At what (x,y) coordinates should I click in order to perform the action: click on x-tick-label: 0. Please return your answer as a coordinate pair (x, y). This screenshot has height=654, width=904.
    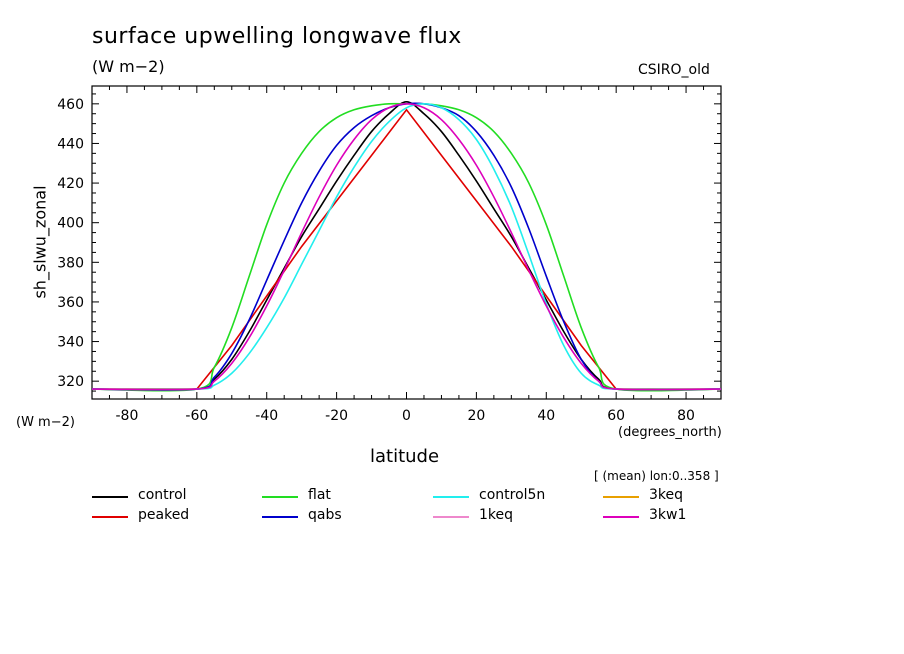
    Looking at the image, I should click on (406, 416).